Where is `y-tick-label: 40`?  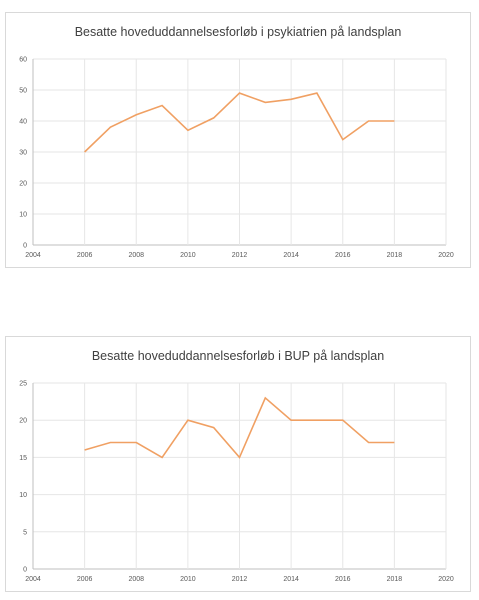
y-tick-label: 40 is located at coordinates (23, 122).